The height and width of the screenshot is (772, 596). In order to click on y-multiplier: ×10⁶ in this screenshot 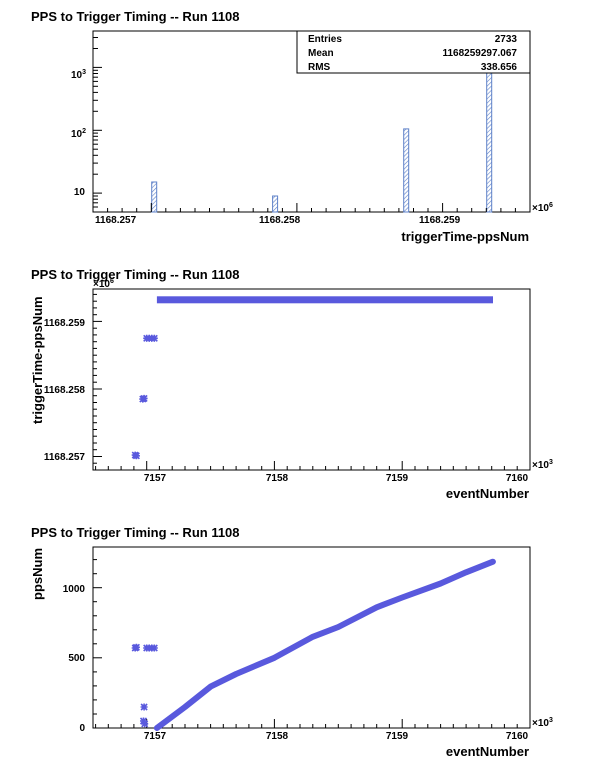, I will do `click(103, 284)`.